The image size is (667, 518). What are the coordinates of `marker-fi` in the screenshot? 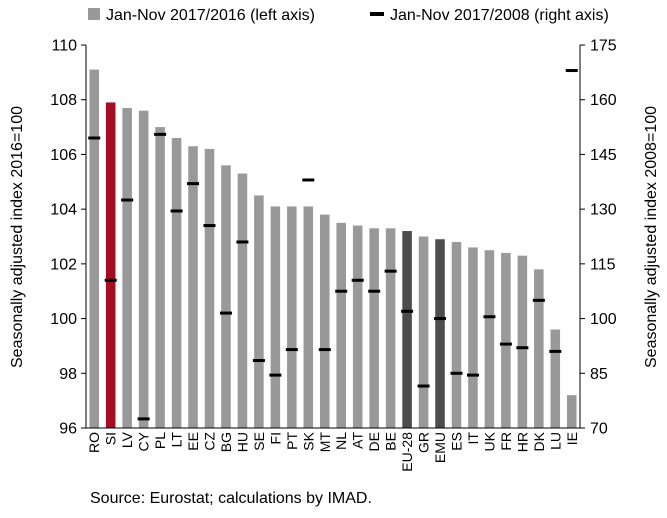 It's located at (275, 375).